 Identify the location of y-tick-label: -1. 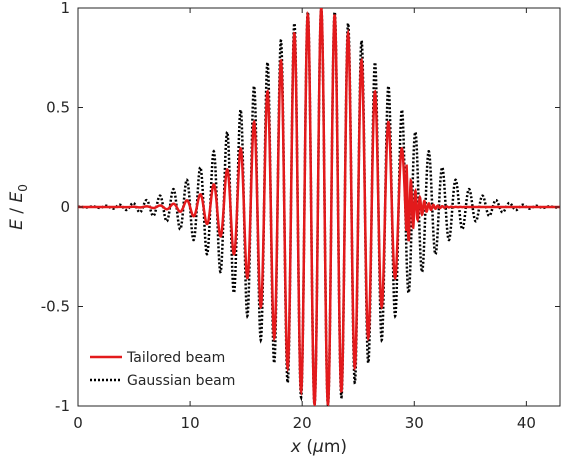
(62, 406).